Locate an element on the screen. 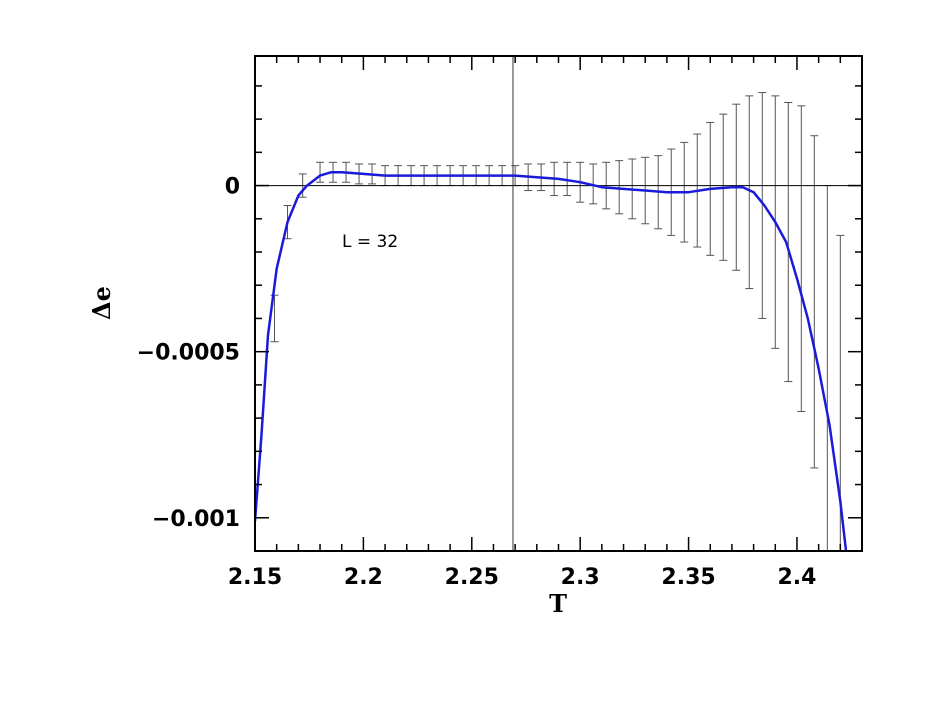 The height and width of the screenshot is (708, 947). x-tick-label: 2.2 is located at coordinates (363, 577).